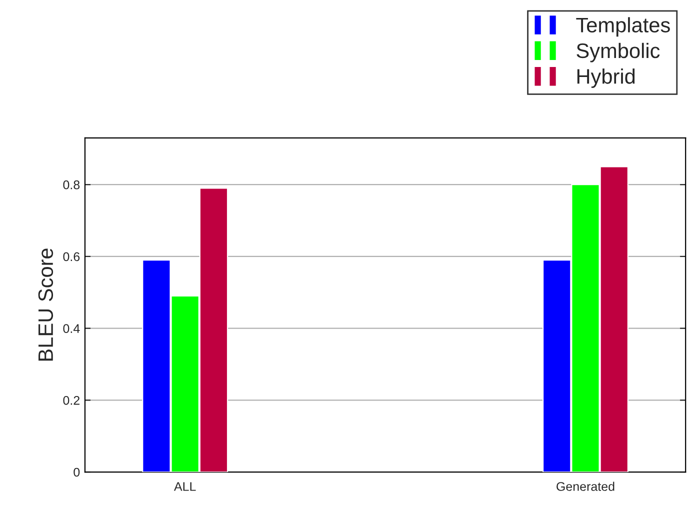 This screenshot has width=688, height=507. Describe the element at coordinates (46, 304) in the screenshot. I see `y-axis-title: BLEU Score` at that location.